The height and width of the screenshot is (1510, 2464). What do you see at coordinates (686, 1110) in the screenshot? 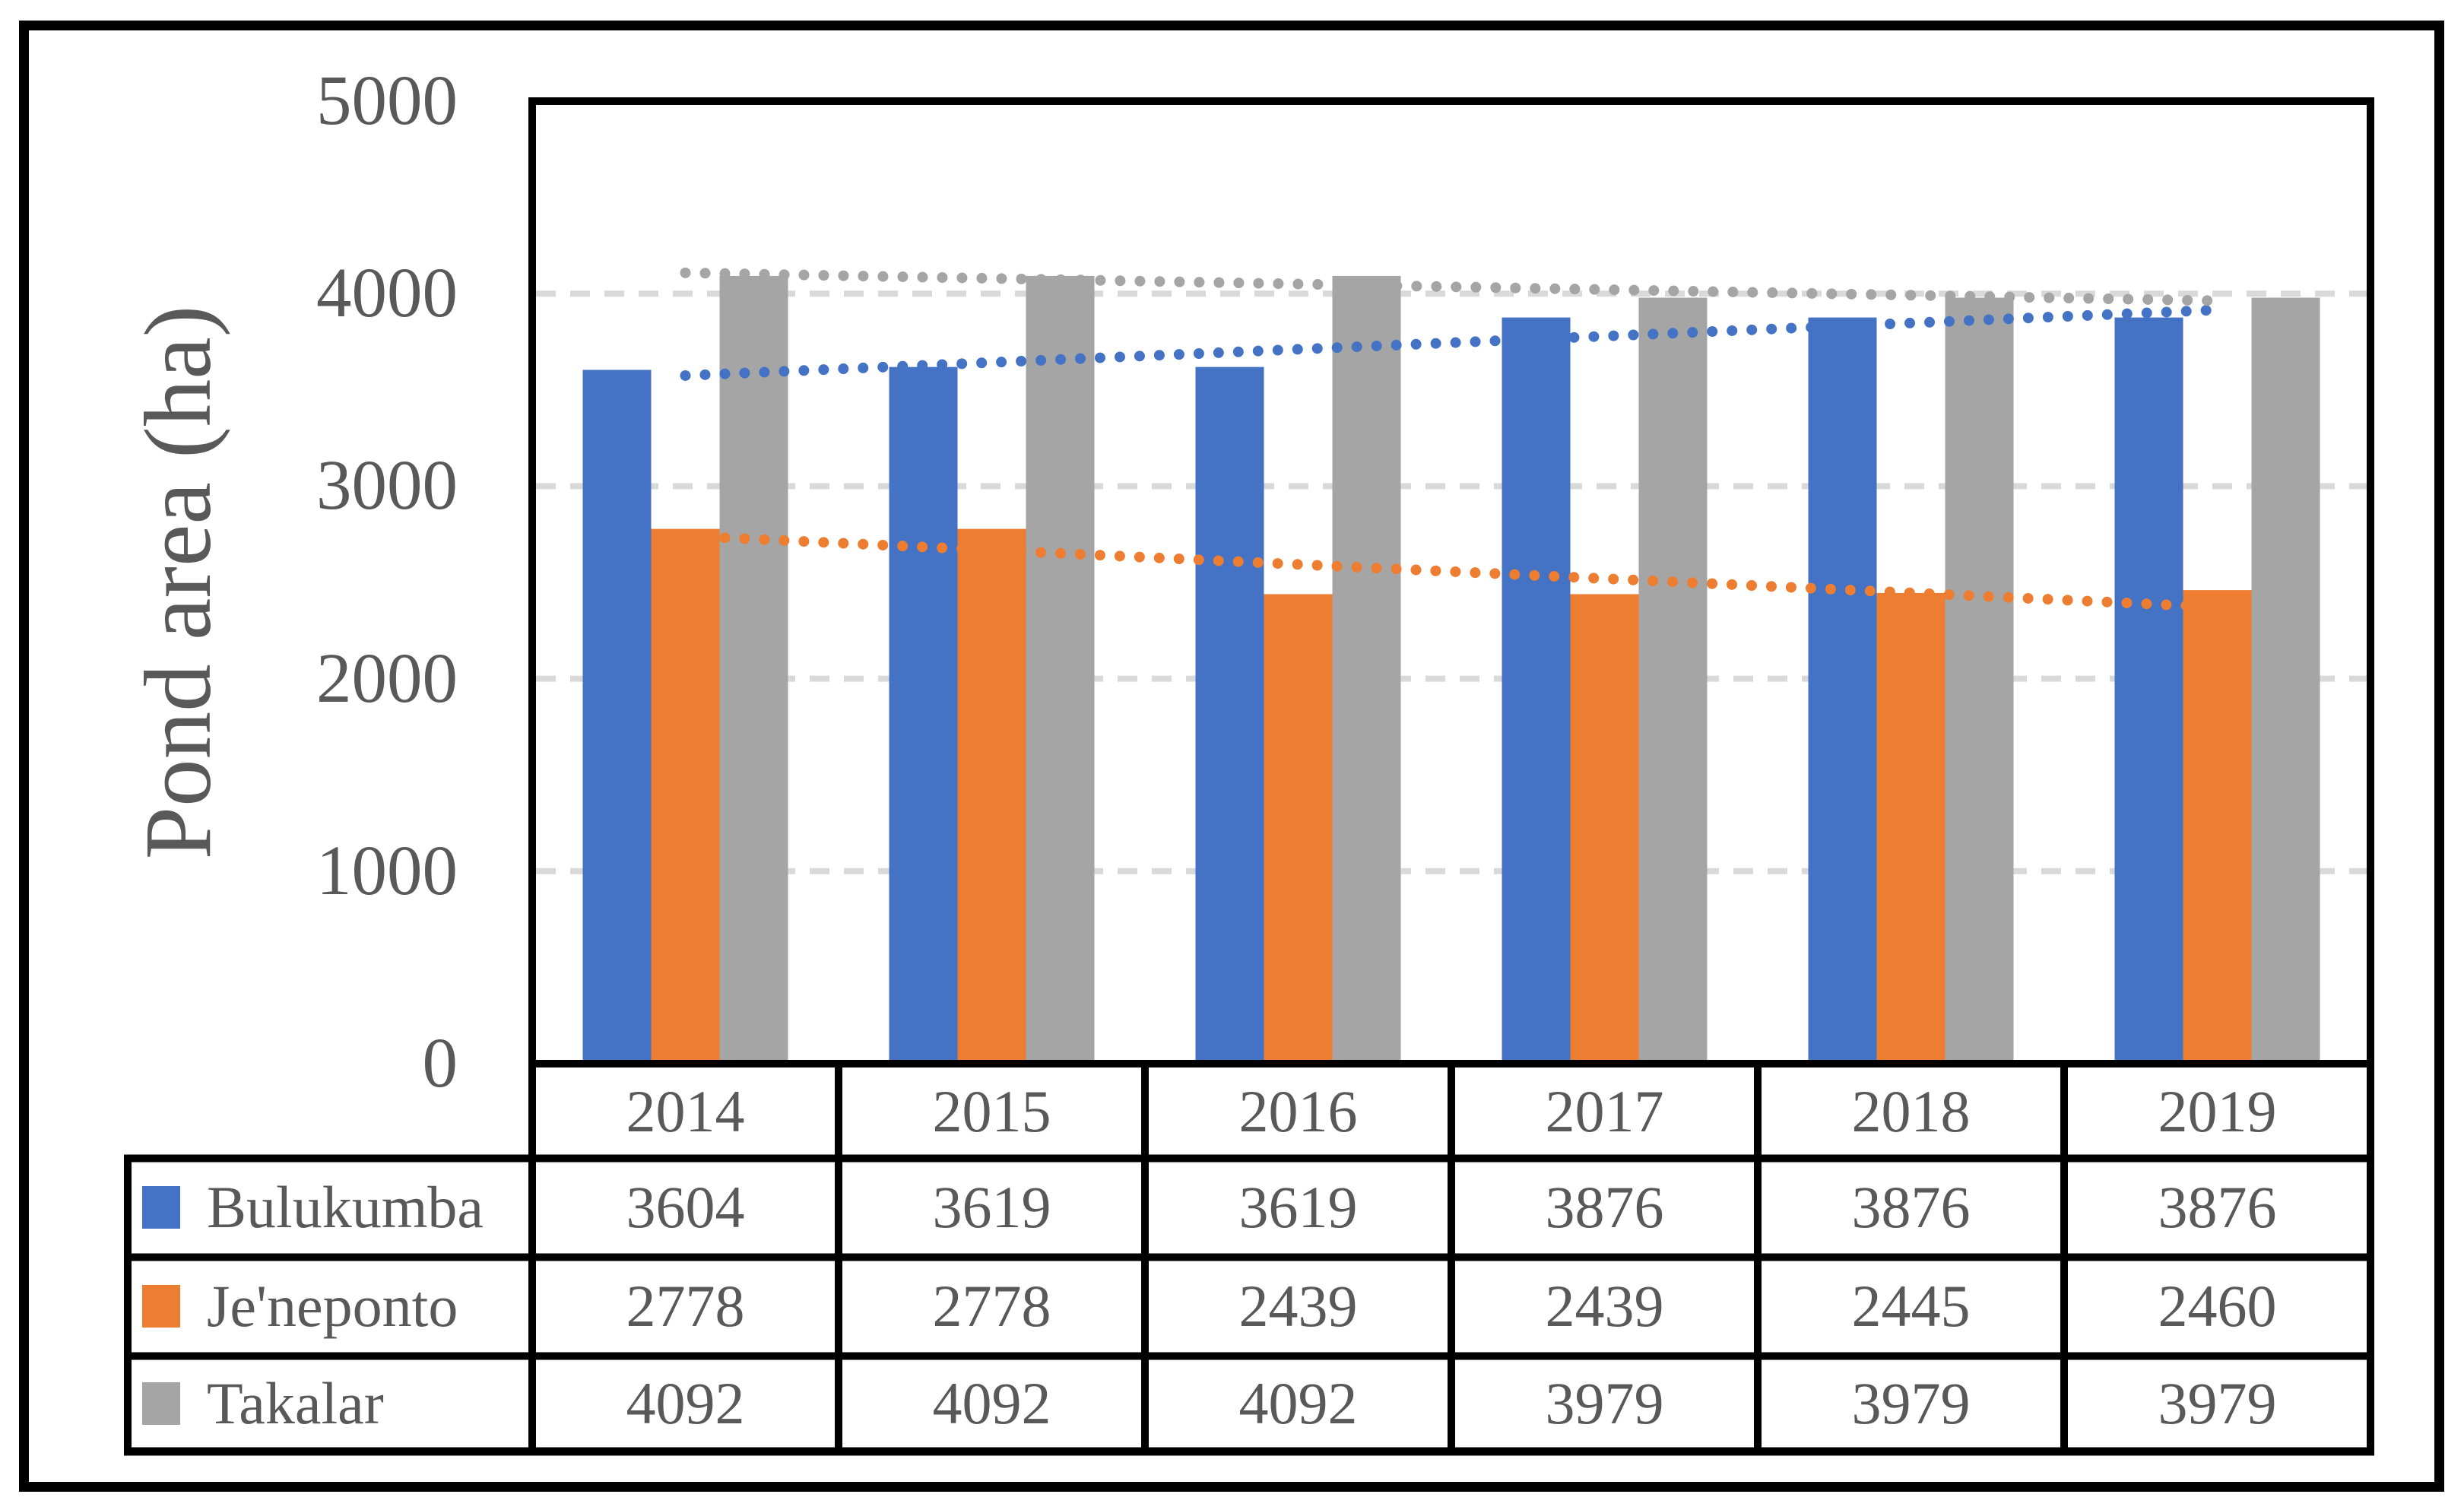
I see `category-label: 2014` at bounding box center [686, 1110].